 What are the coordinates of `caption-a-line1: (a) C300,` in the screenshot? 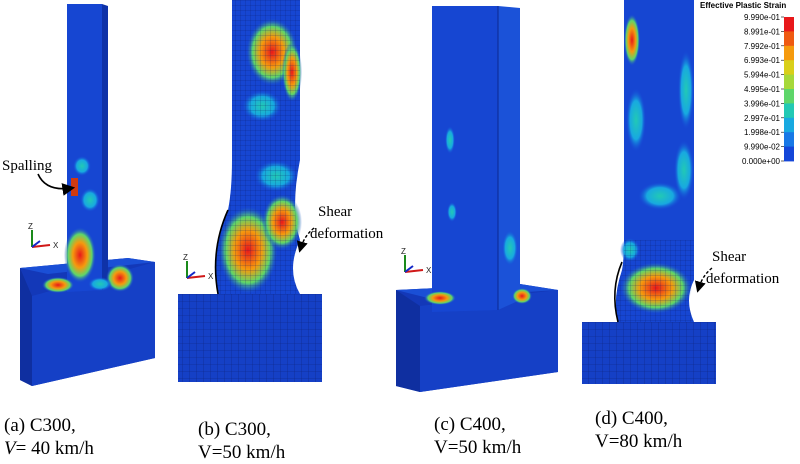 It's located at (40, 425).